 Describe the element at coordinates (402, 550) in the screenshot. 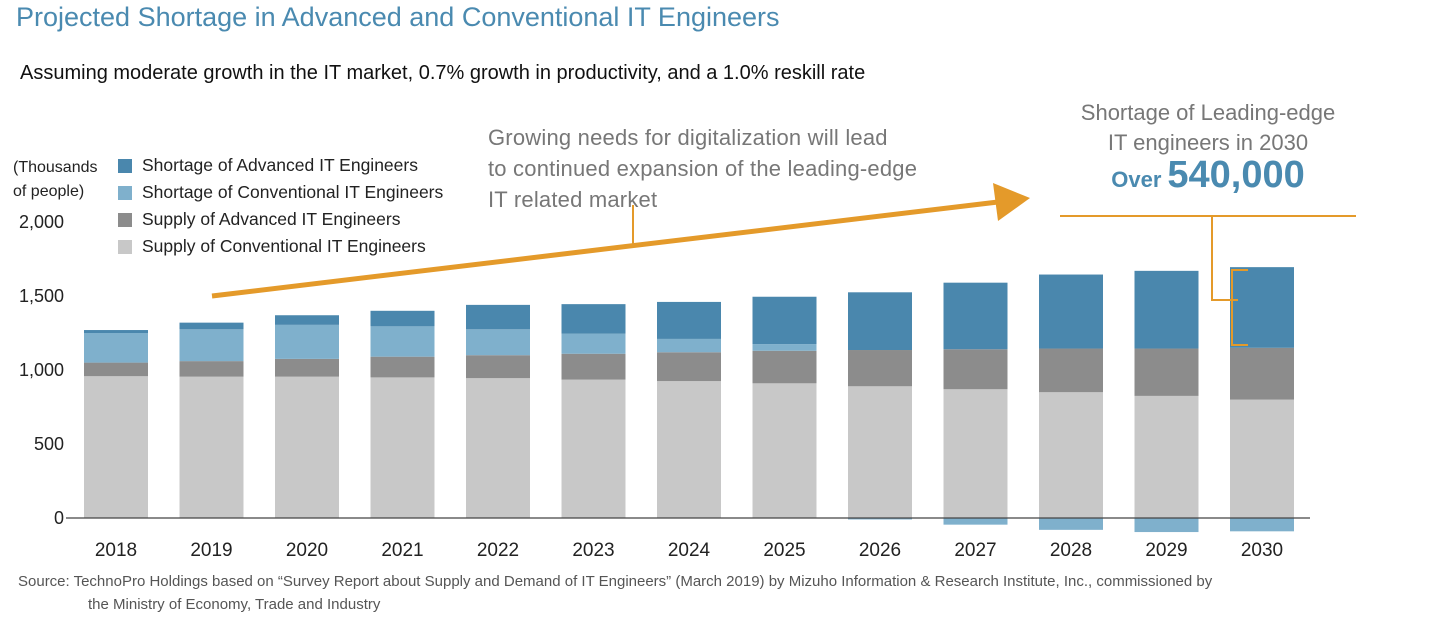

I see `x-tick-label: 2021` at that location.